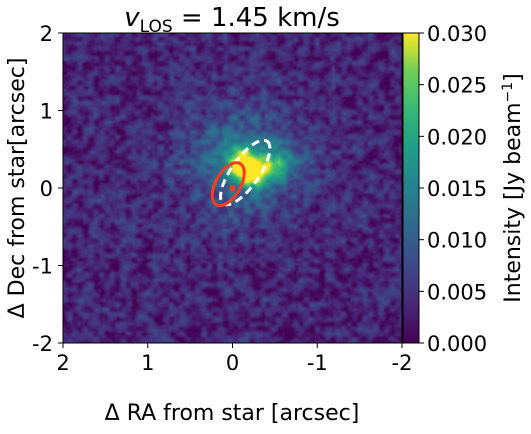  What do you see at coordinates (317, 363) in the screenshot?
I see `x-tick-label: -1` at bounding box center [317, 363].